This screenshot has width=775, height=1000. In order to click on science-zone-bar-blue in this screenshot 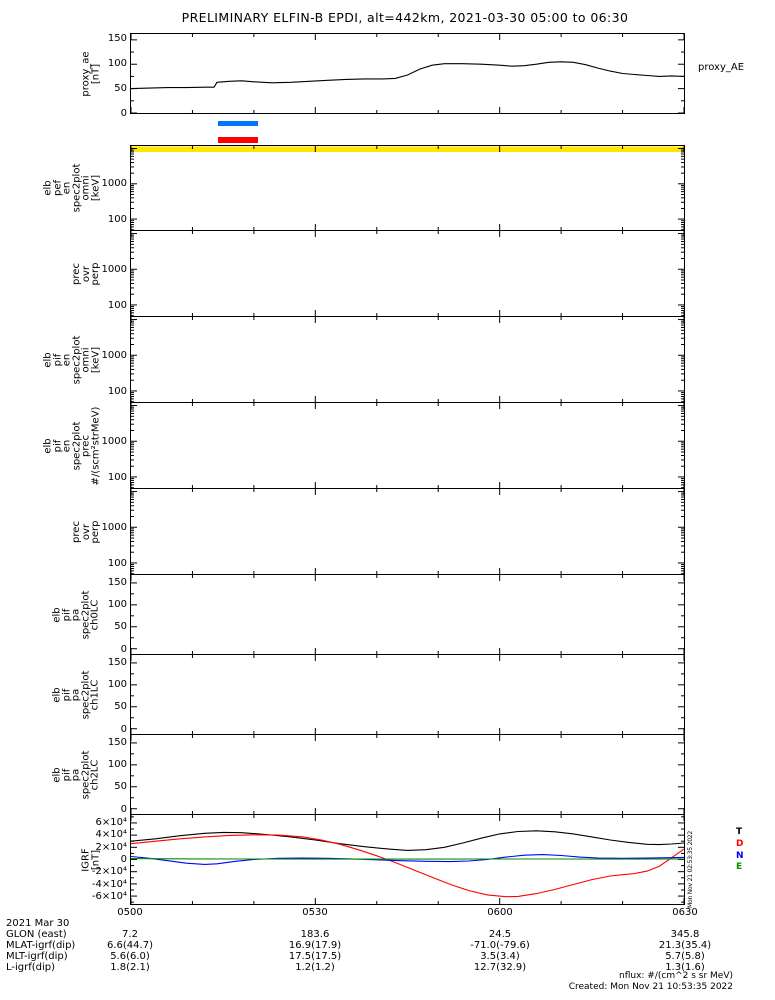, I will do `click(238, 123)`.